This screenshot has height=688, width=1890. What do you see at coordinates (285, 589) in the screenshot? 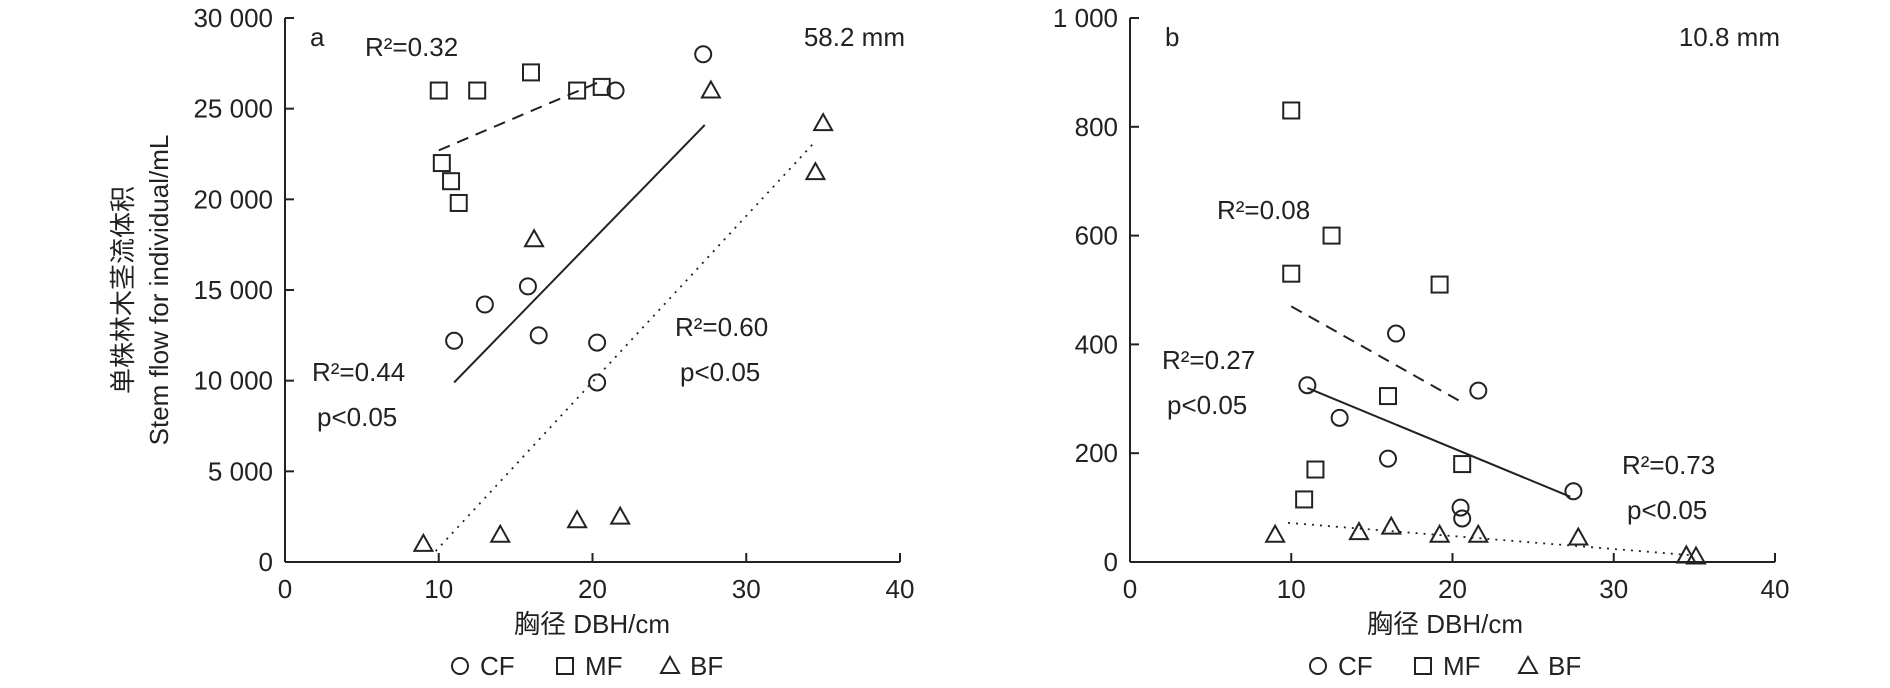
I see `panel-a-x-tick-label: 0` at bounding box center [285, 589].